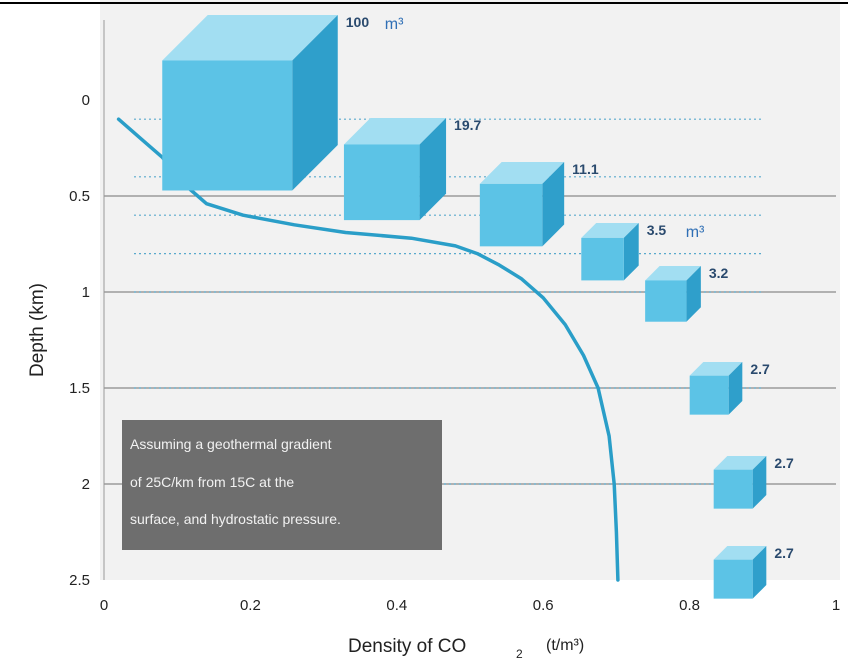  Describe the element at coordinates (719, 273) in the screenshot. I see `volume-label: 3.2` at that location.